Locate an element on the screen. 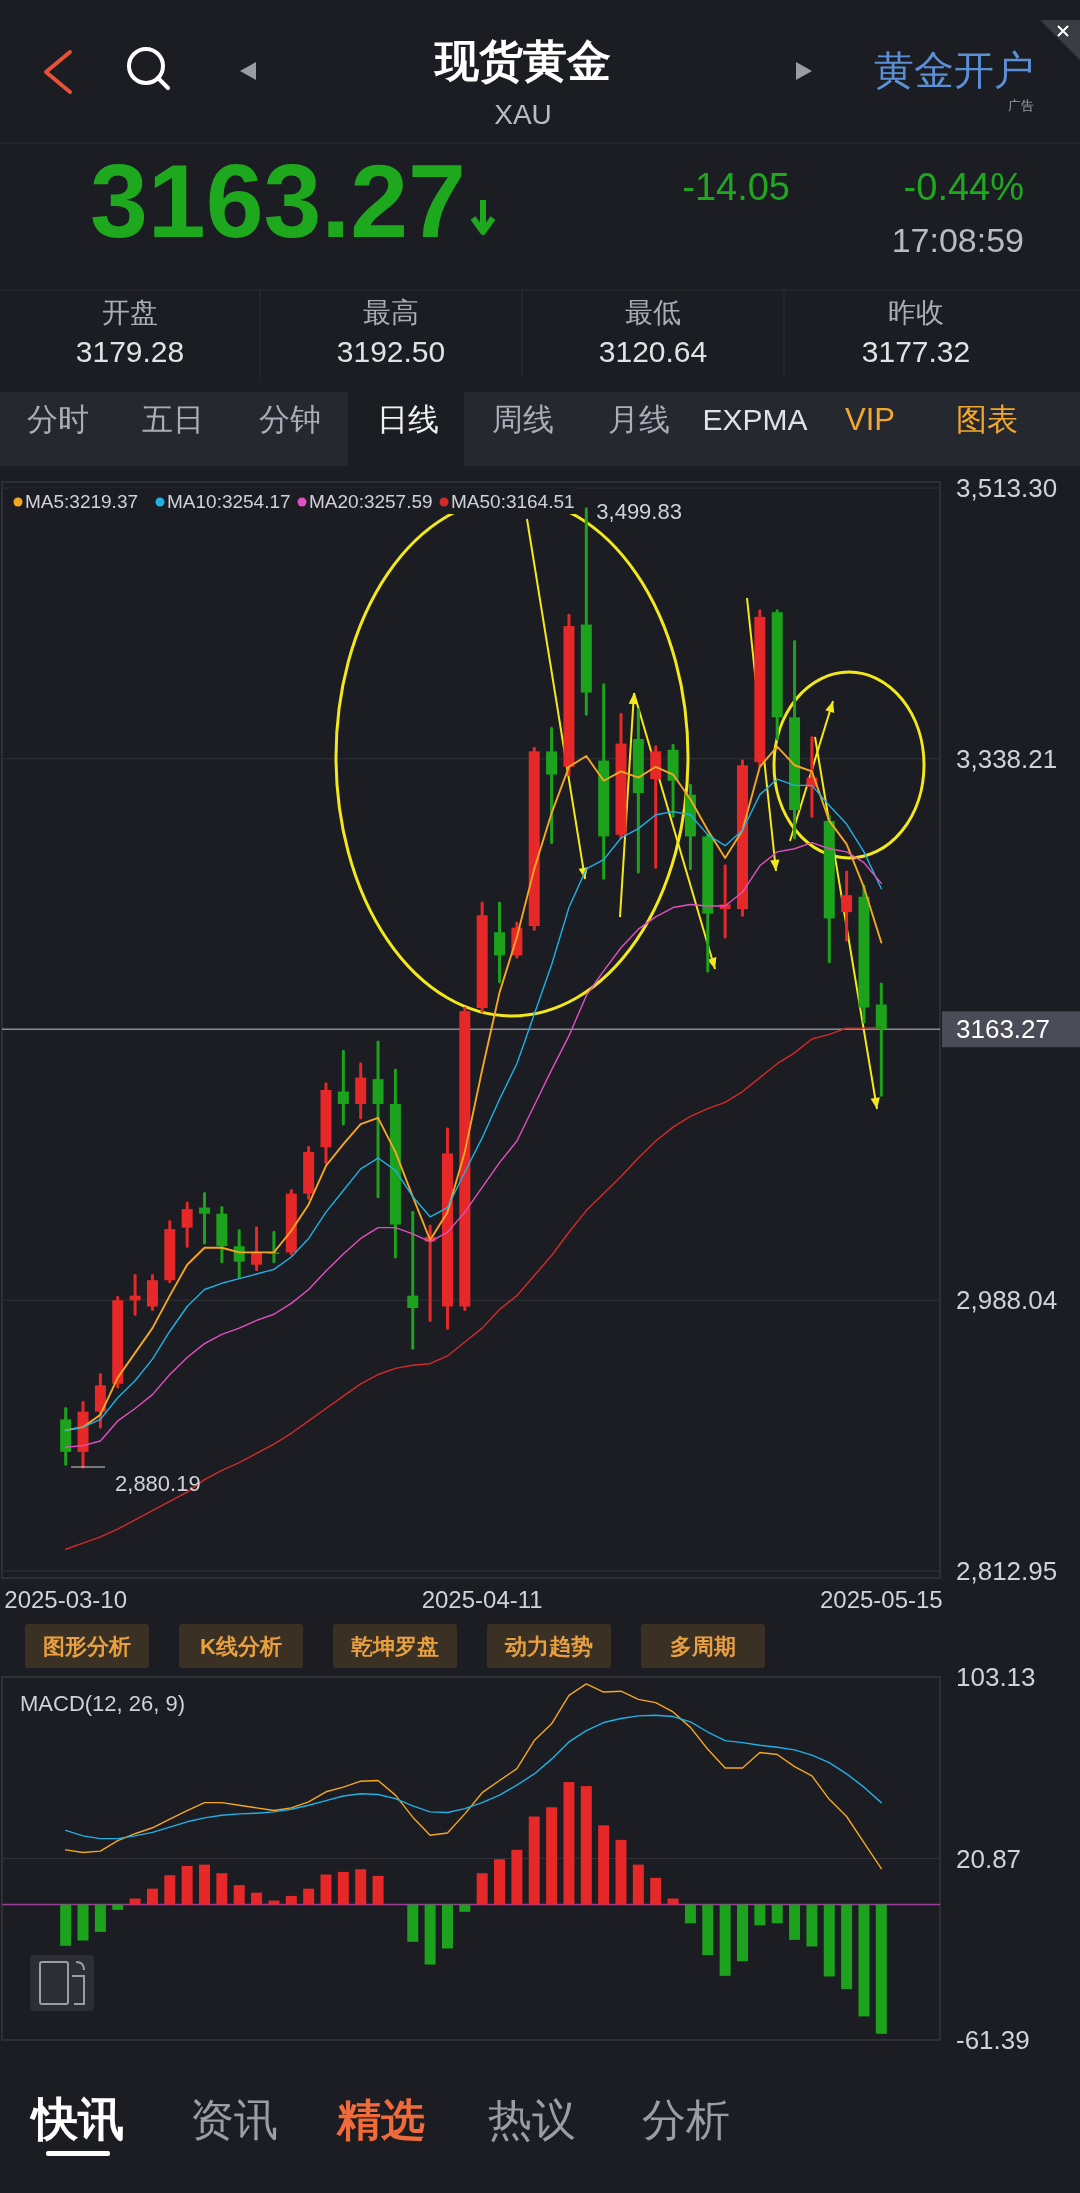 This screenshot has height=2193, width=1080. text: 3120.64 is located at coordinates (653, 351).